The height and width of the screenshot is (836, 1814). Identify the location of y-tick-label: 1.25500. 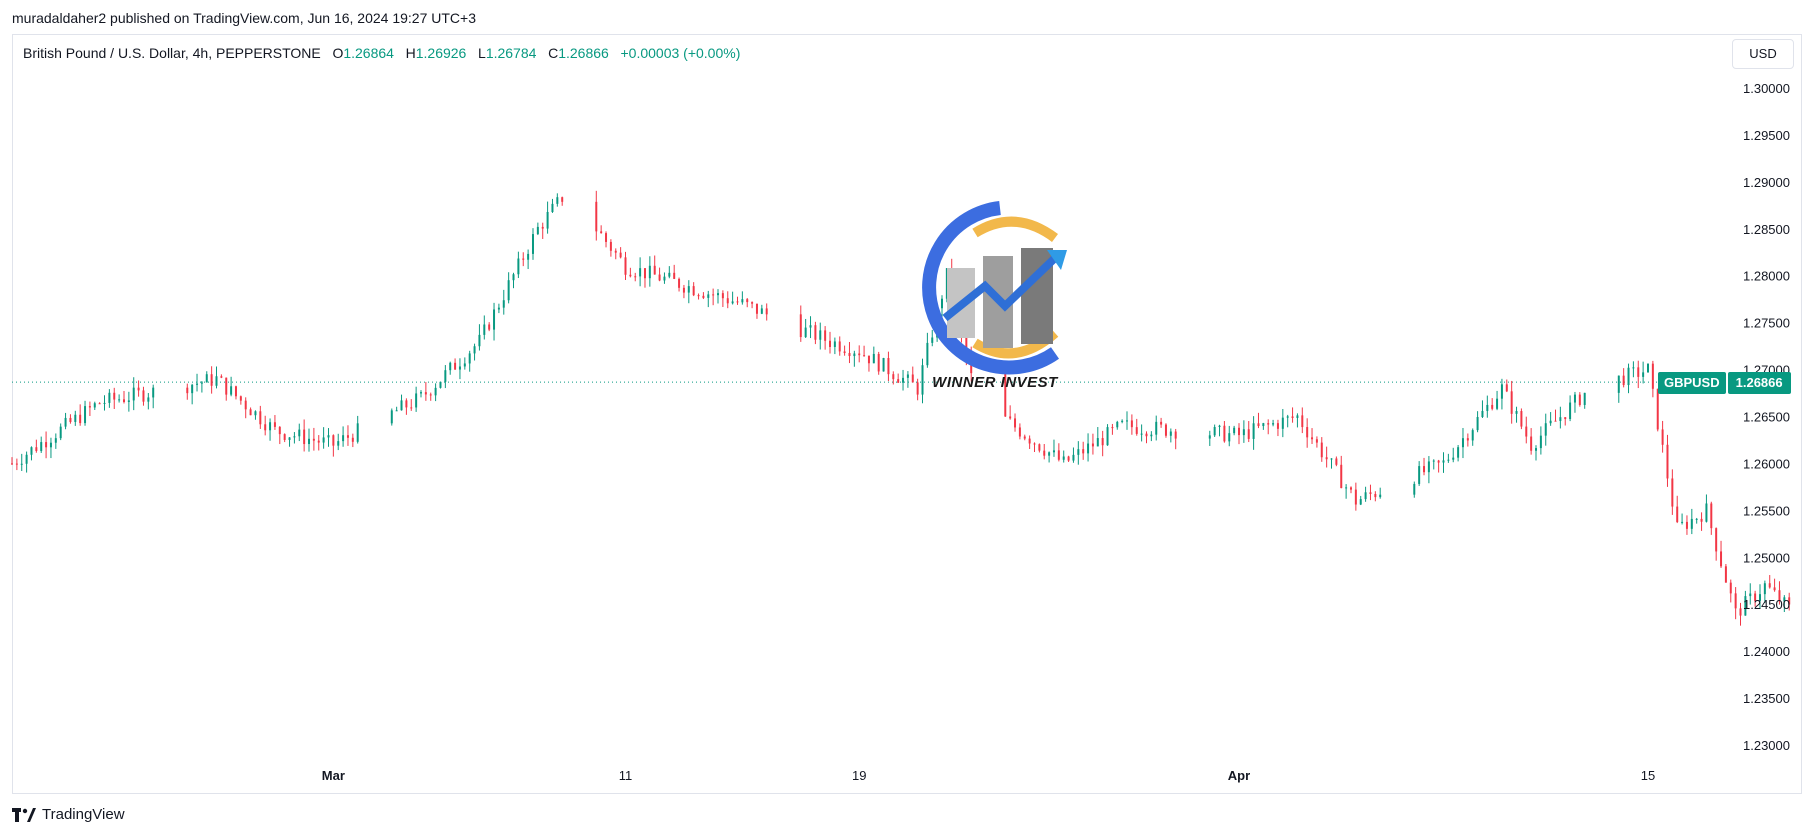
(1766, 510).